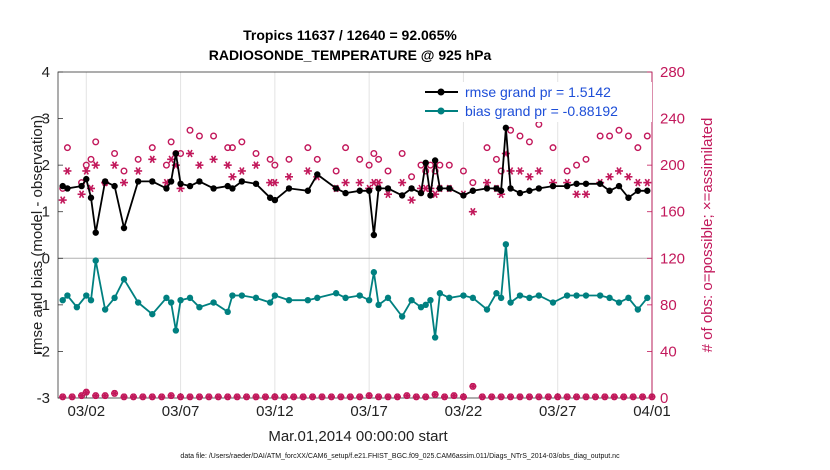  Describe the element at coordinates (668, 351) in the screenshot. I see `y-right-tick-label: 40` at that location.